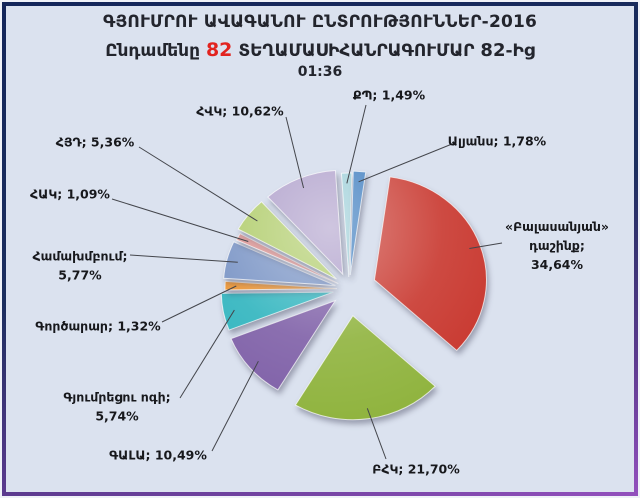  I want to click on subtitle-suffix: -Ից, so click(520, 51).